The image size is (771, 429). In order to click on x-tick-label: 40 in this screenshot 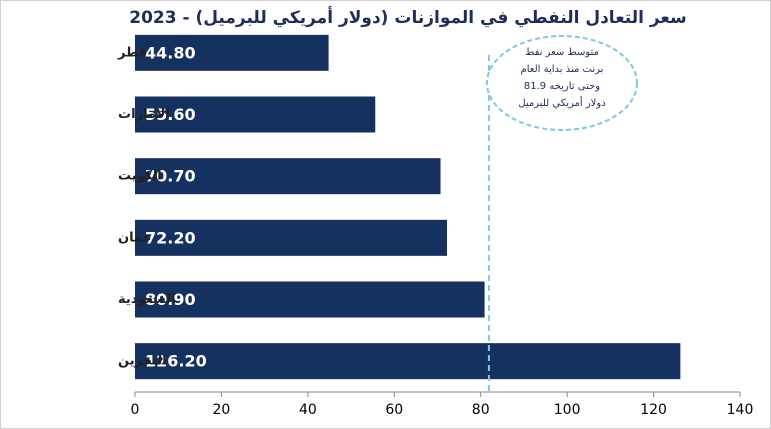, I will do `click(308, 410)`.